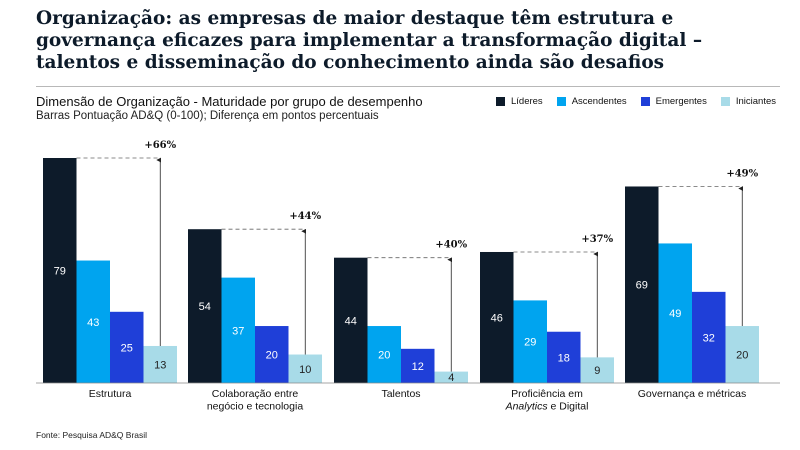  I want to click on legend-item-emergentes: Emergentes, so click(673, 101).